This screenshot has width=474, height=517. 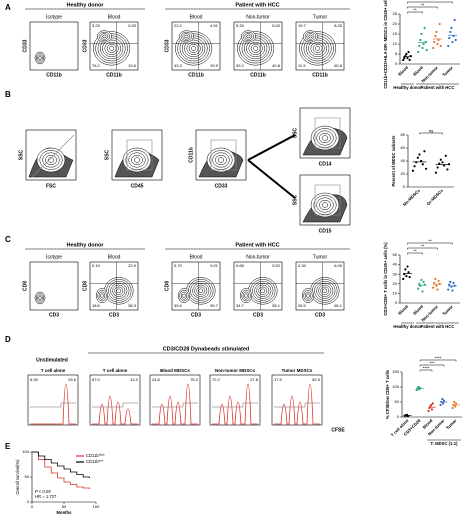 What do you see at coordinates (240, 65) in the screenshot?
I see `quadrant-value: 39.2` at bounding box center [240, 65].